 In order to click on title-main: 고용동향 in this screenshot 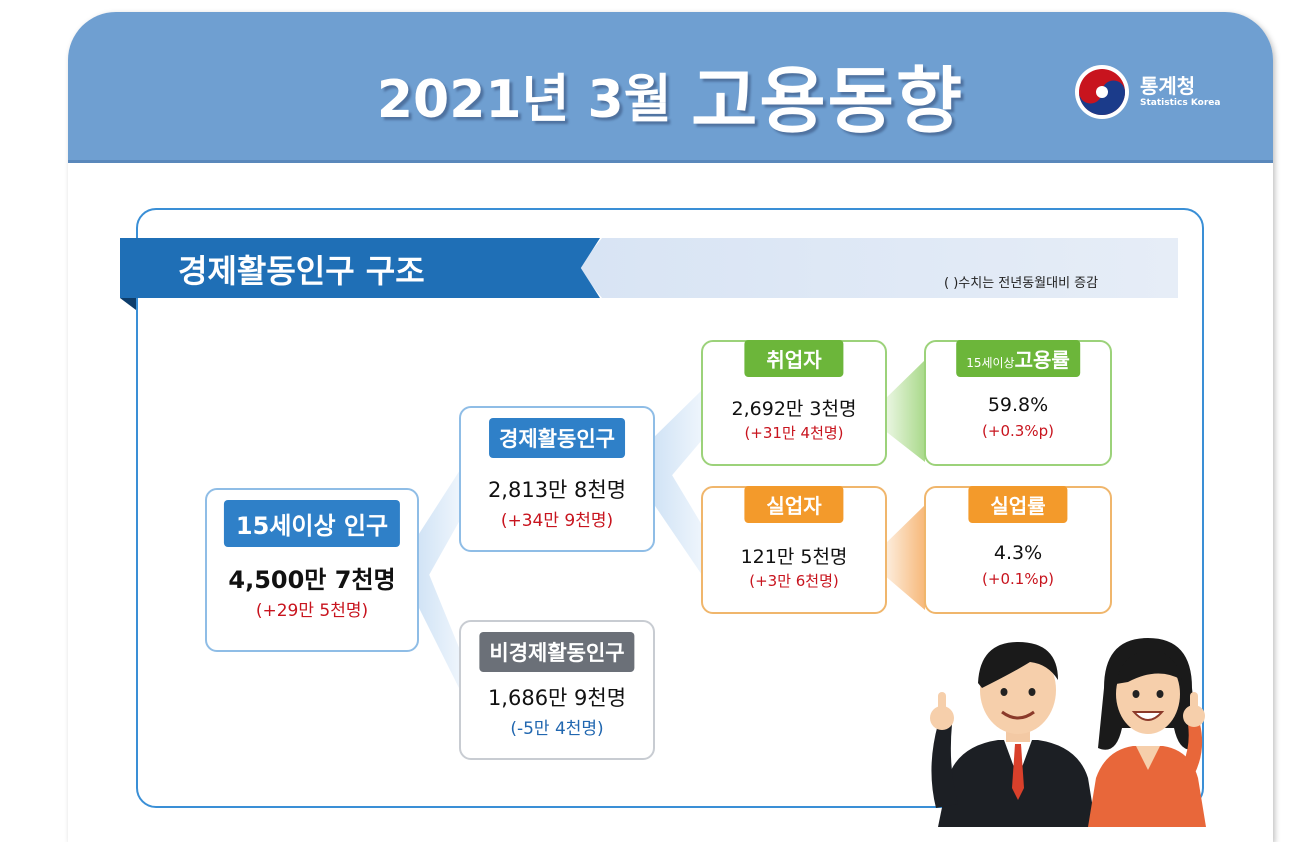, I will do `click(828, 101)`.